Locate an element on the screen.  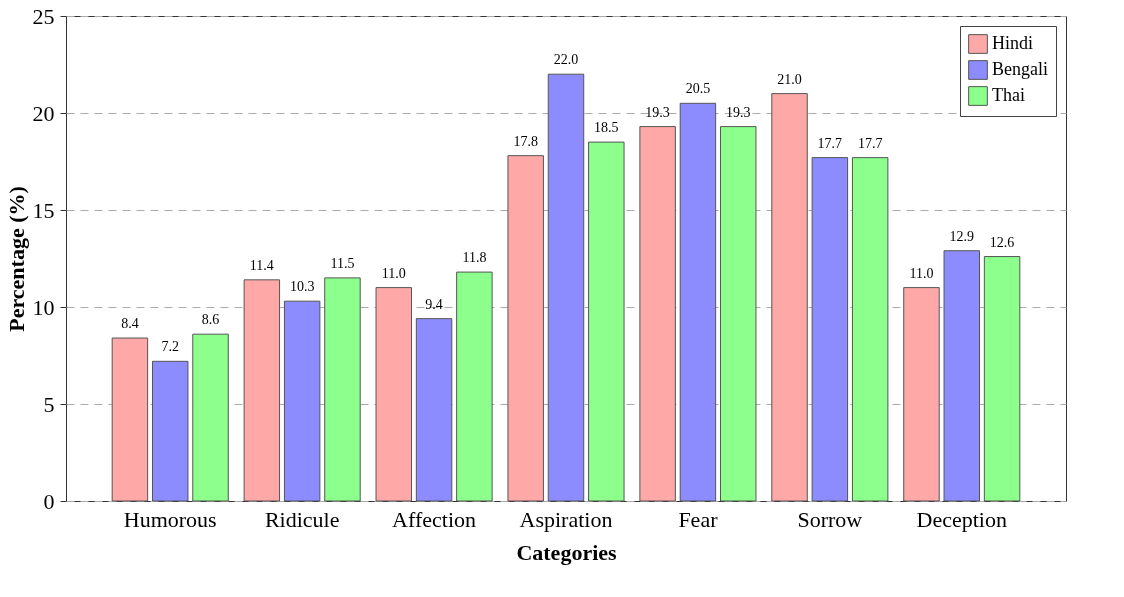
x-tick-label: Deception is located at coordinates (961, 519).